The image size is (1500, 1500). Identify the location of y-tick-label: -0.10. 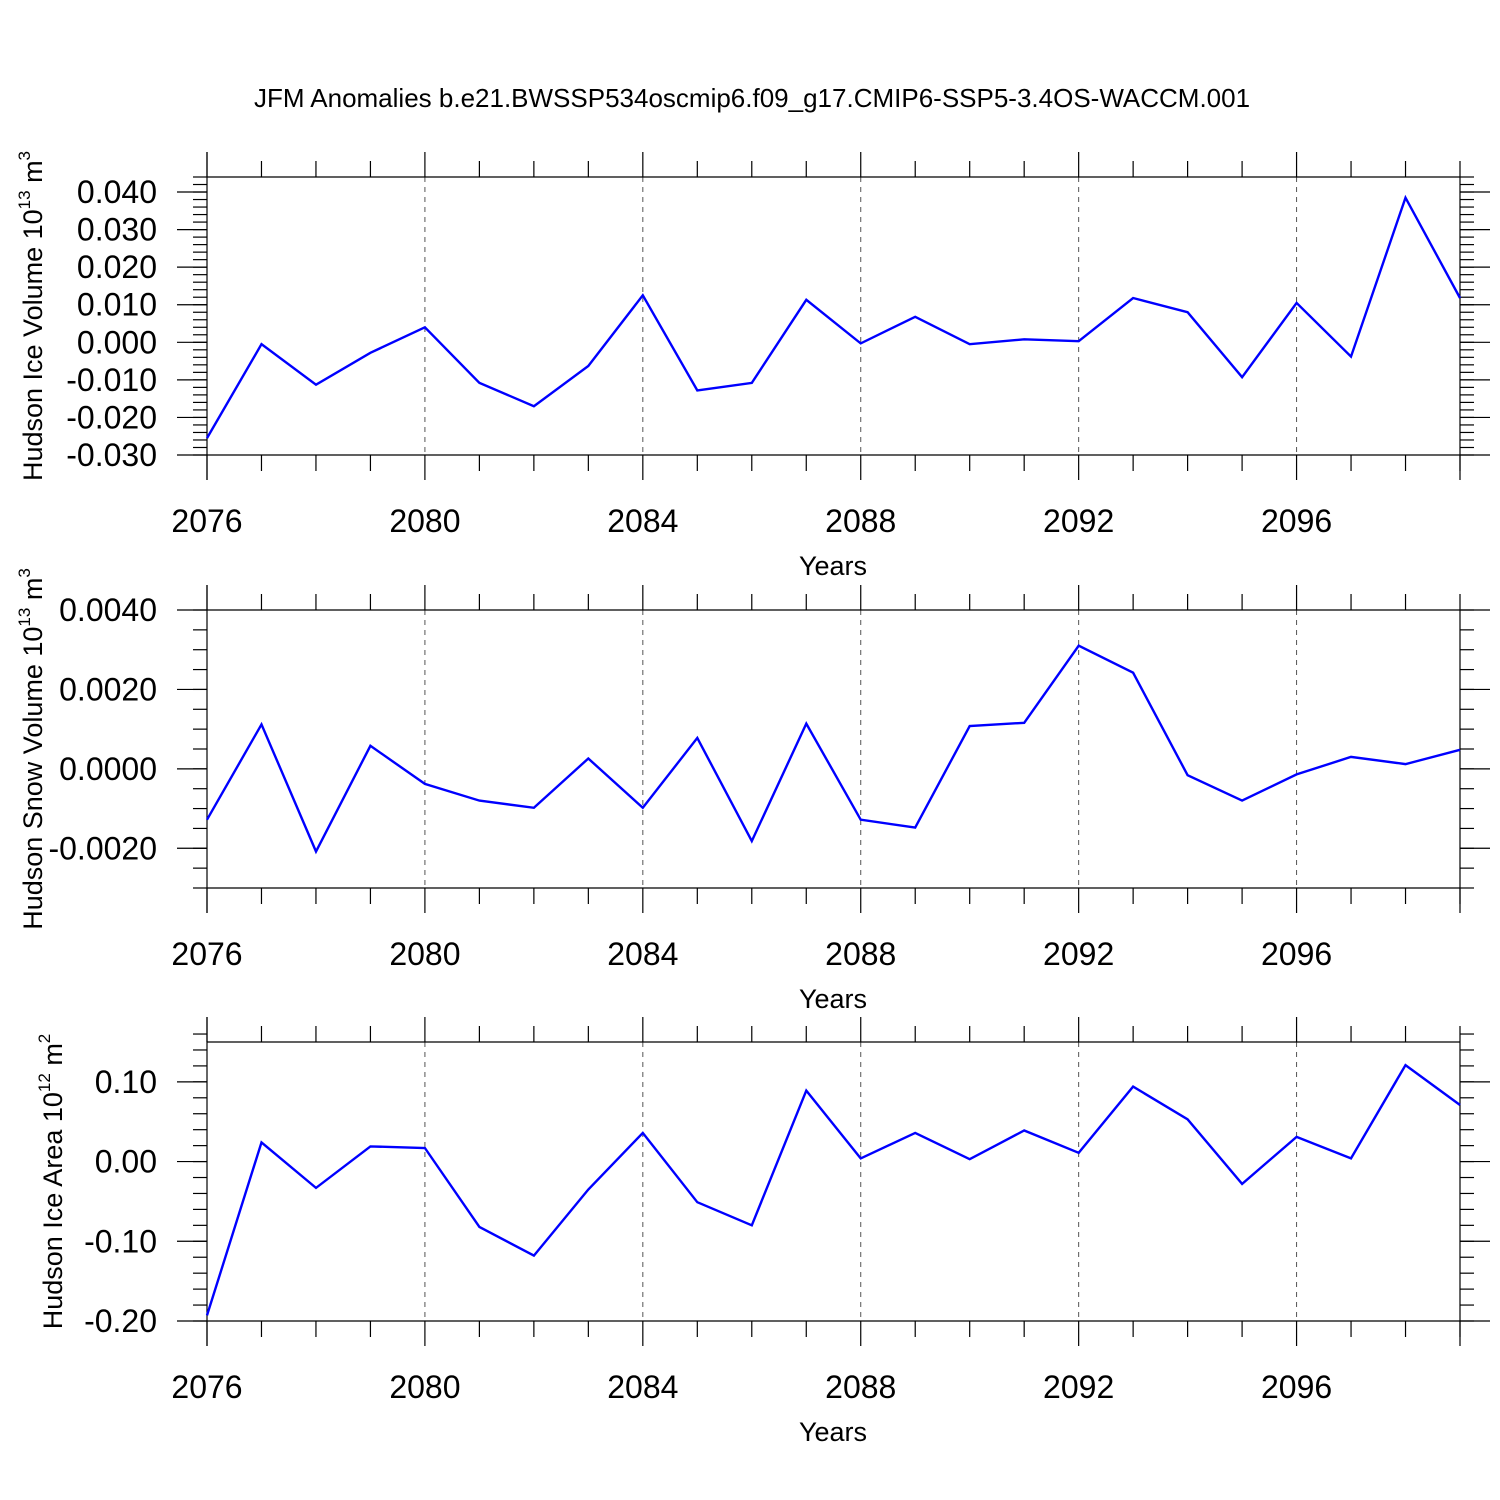
(120, 1241).